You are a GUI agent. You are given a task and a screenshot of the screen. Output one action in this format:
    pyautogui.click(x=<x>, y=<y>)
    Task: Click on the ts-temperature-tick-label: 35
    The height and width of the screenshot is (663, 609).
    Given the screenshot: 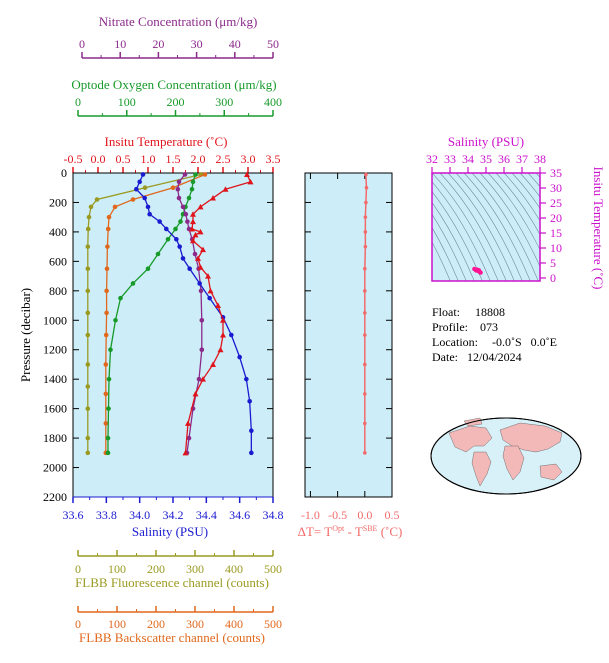 What is the action you would take?
    pyautogui.click(x=556, y=173)
    